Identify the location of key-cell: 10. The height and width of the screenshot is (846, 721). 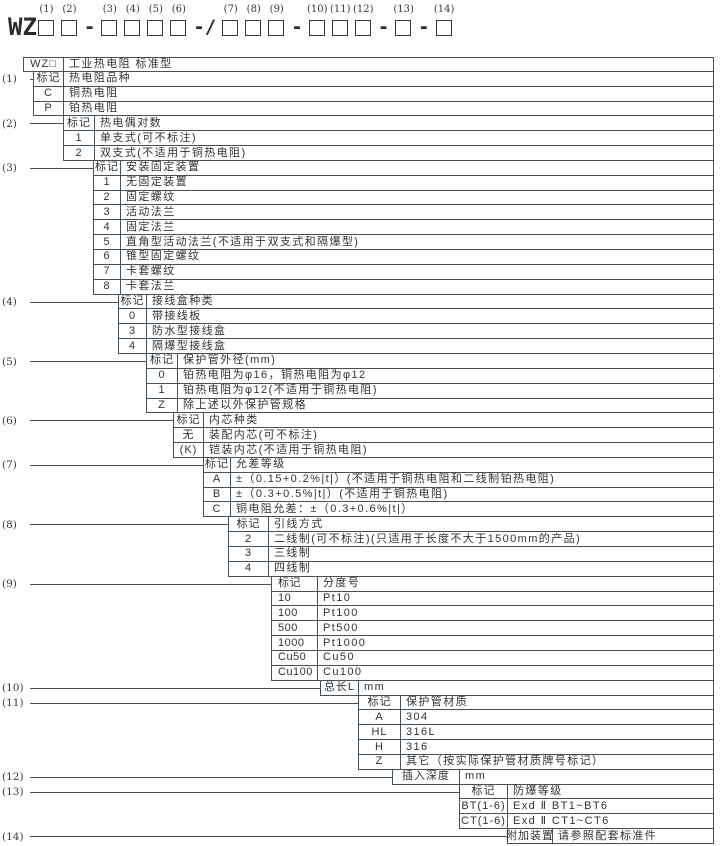
(295, 598).